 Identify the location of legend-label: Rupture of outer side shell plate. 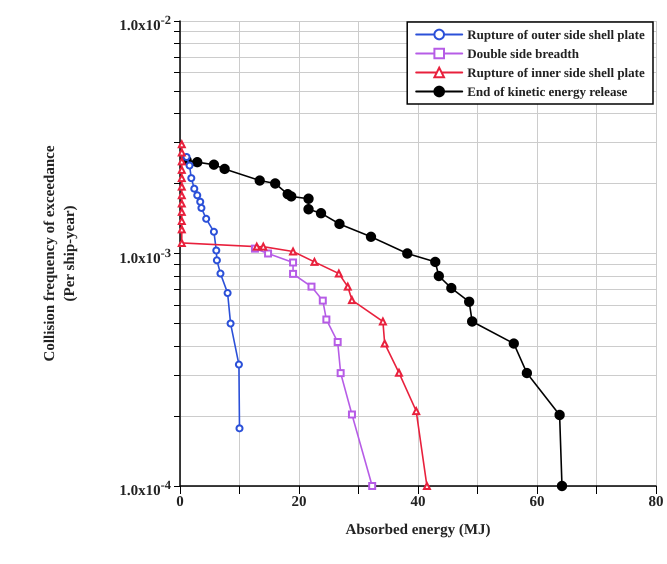
(556, 34).